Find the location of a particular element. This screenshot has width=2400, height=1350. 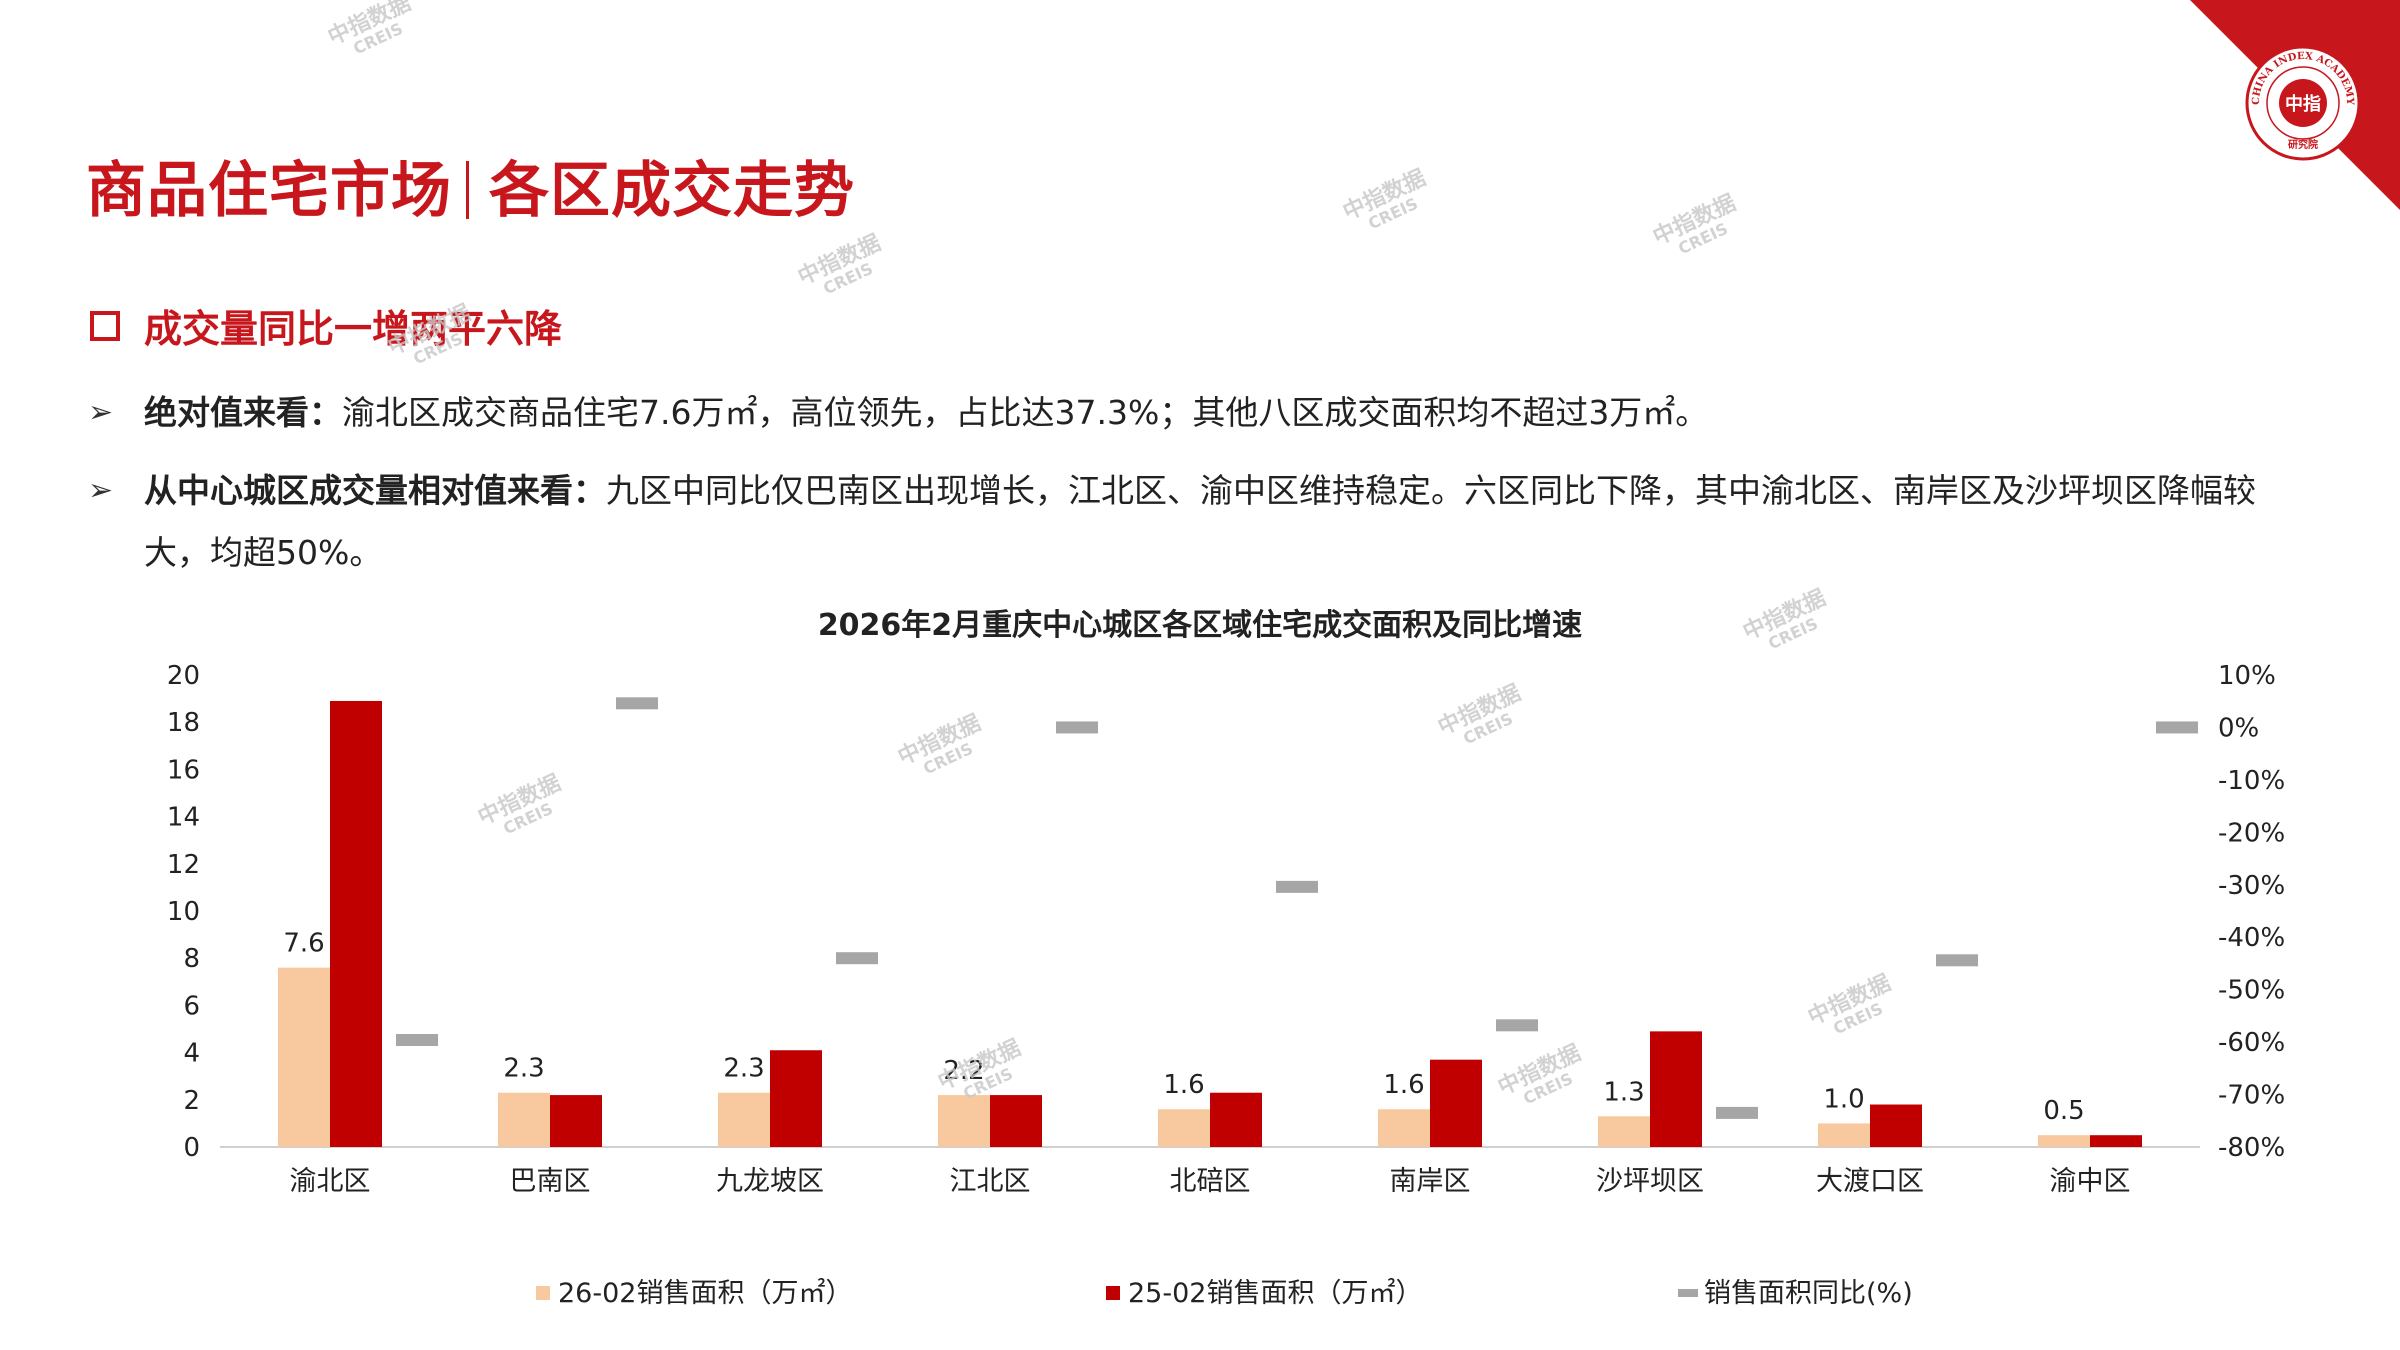

right-axis-tick-label: -60% is located at coordinates (2251, 1043).